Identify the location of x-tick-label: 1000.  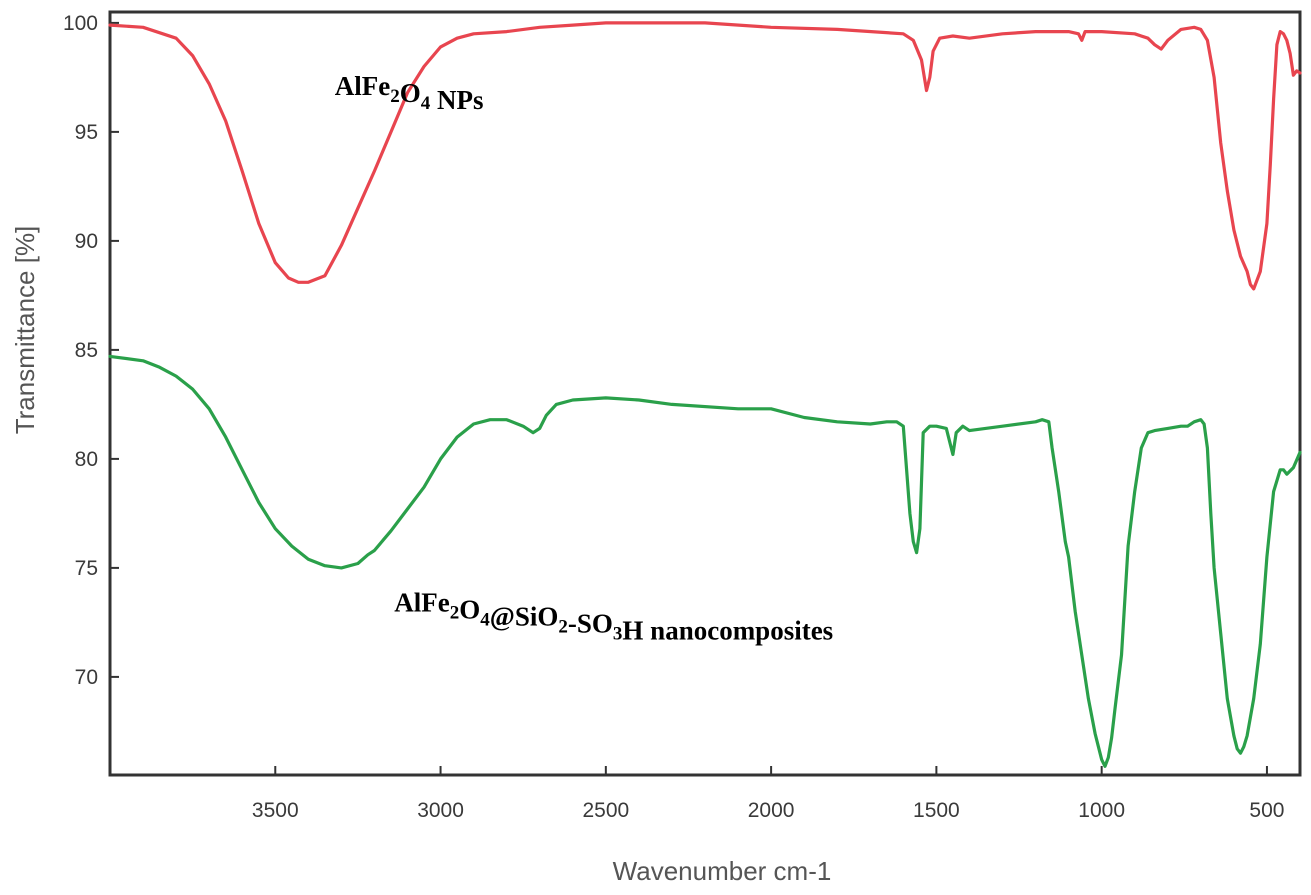
(1101, 810).